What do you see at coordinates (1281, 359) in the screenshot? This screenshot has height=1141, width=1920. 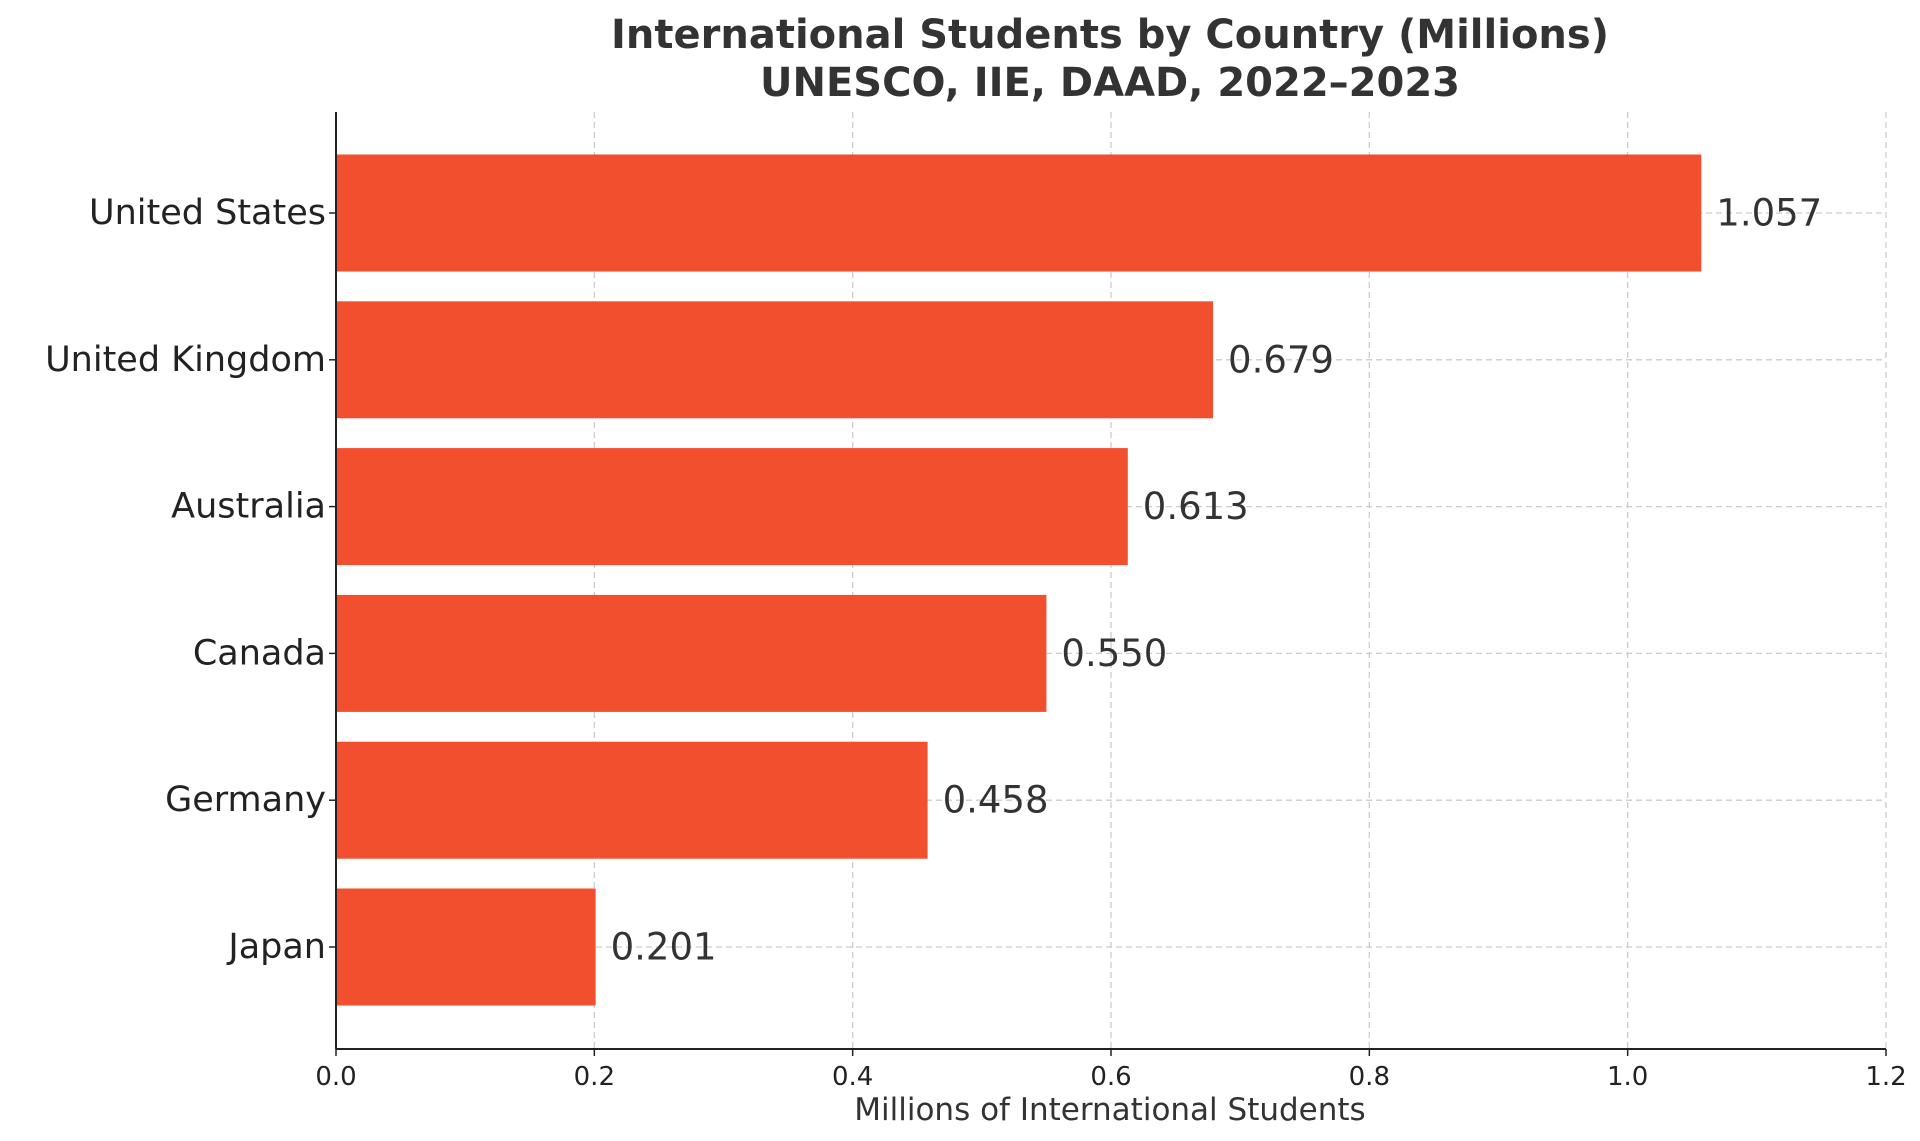 I see `bar-value-label: 0.679` at bounding box center [1281, 359].